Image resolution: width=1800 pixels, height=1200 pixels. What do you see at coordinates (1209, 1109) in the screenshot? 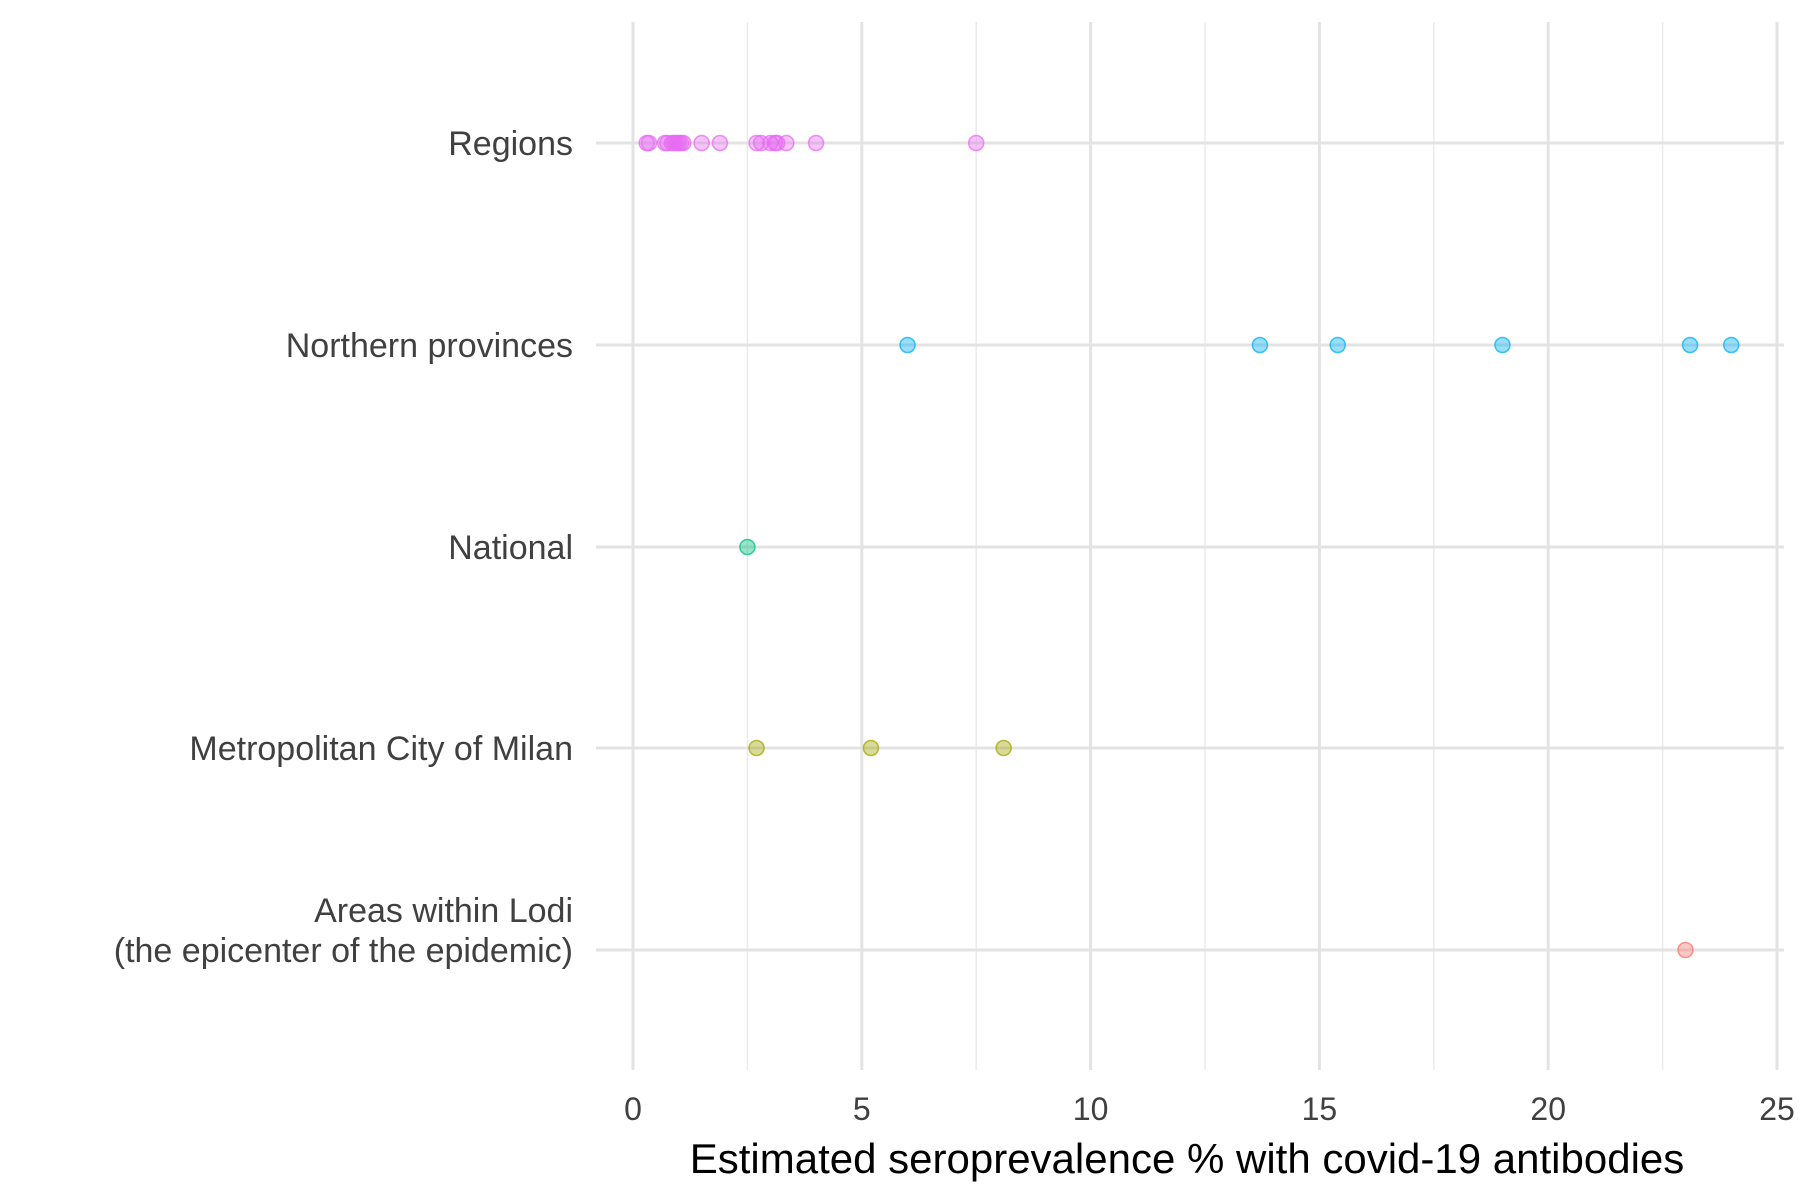
I see `x-axis-tick-labels: 0 5 10 15 20 25` at bounding box center [1209, 1109].